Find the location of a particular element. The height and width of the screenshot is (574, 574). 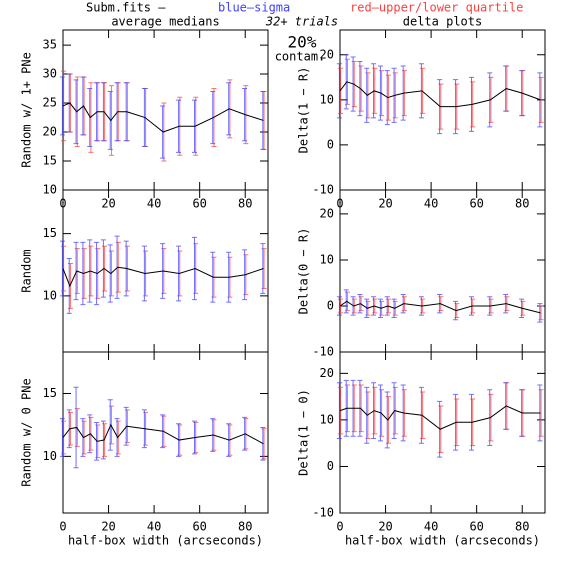

y-tick-label: 30 is located at coordinates (50, 74).